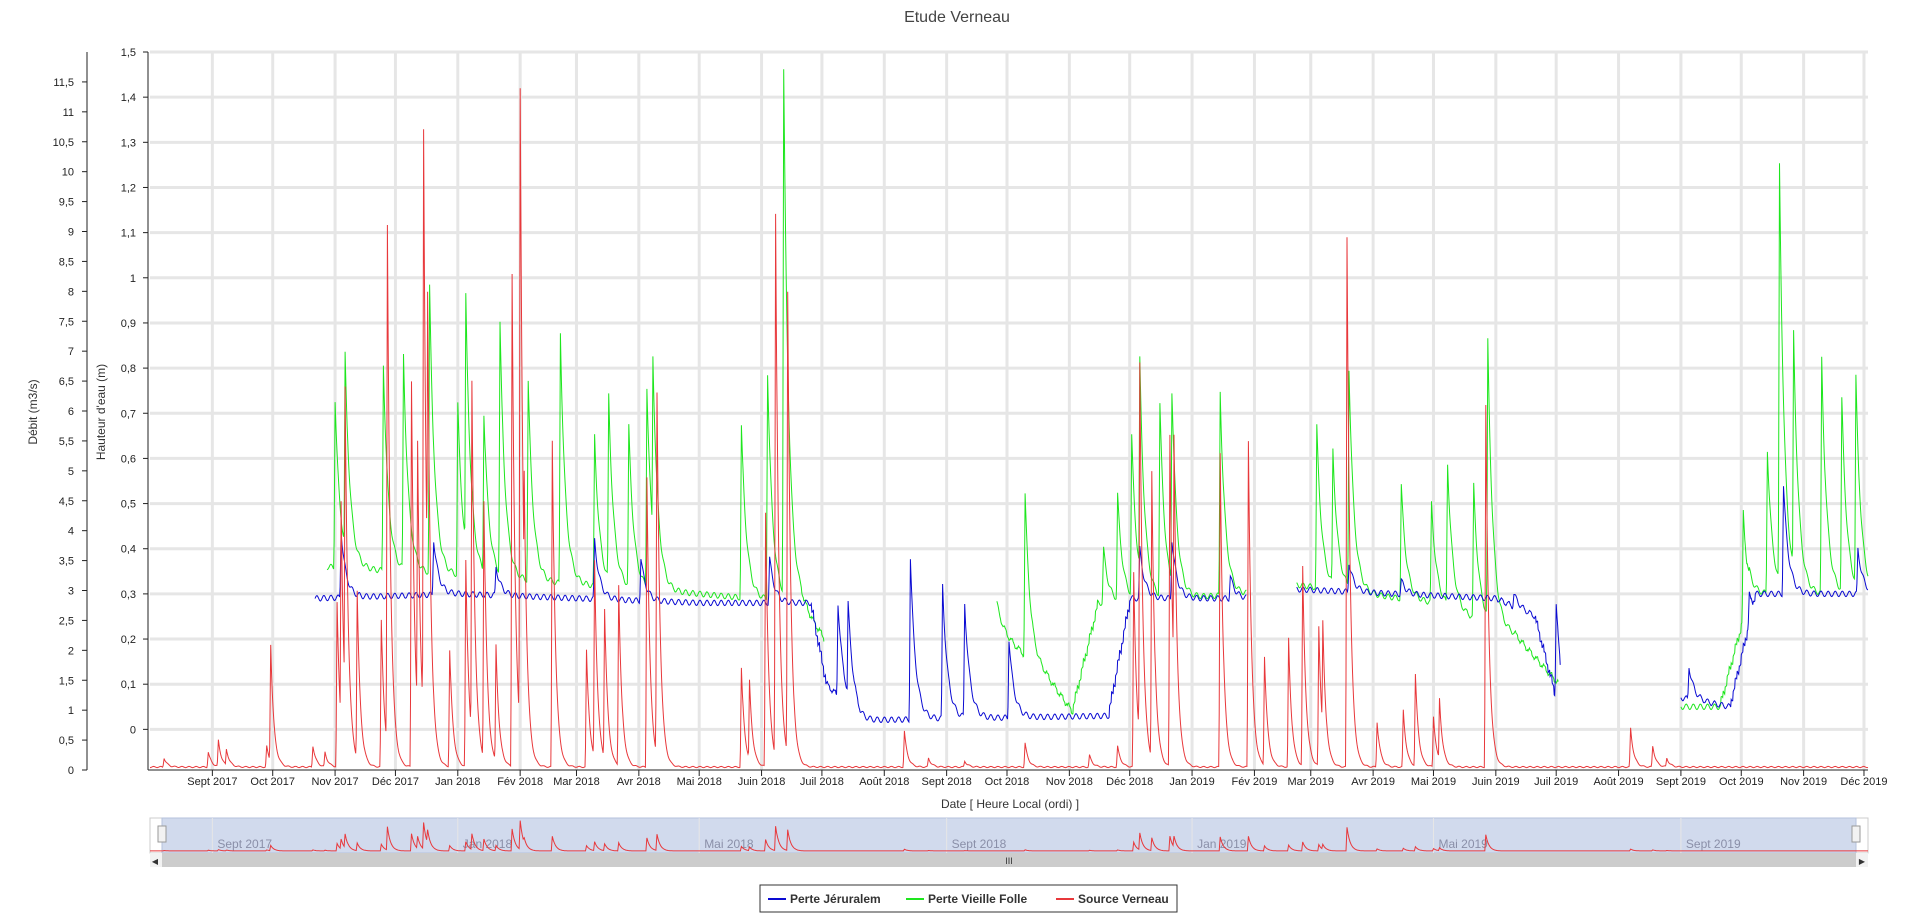 The height and width of the screenshot is (914, 1914). What do you see at coordinates (729, 844) in the screenshot?
I see `navigator-label: Mai 2018` at bounding box center [729, 844].